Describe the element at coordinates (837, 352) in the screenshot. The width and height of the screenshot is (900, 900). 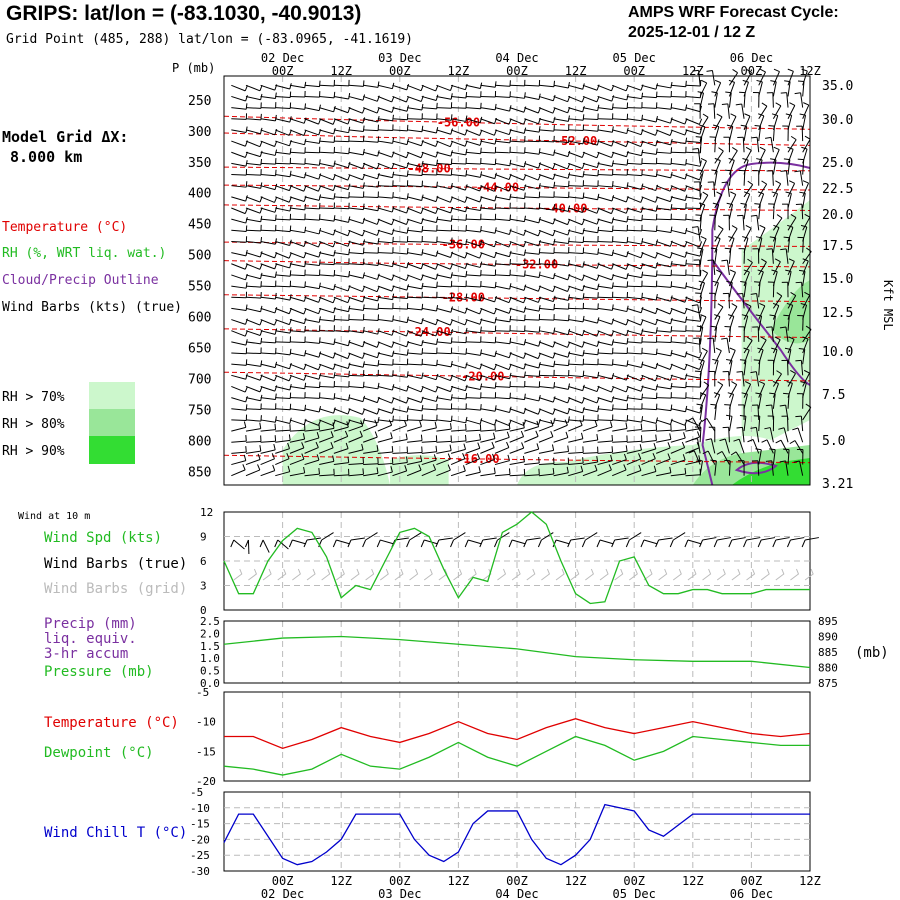
I see `height-tick: 10.0` at that location.